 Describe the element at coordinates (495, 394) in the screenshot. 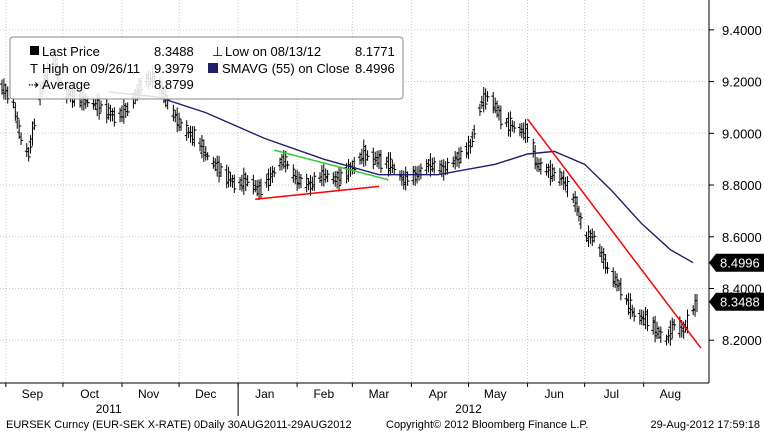

I see `x-tick-label: May` at that location.